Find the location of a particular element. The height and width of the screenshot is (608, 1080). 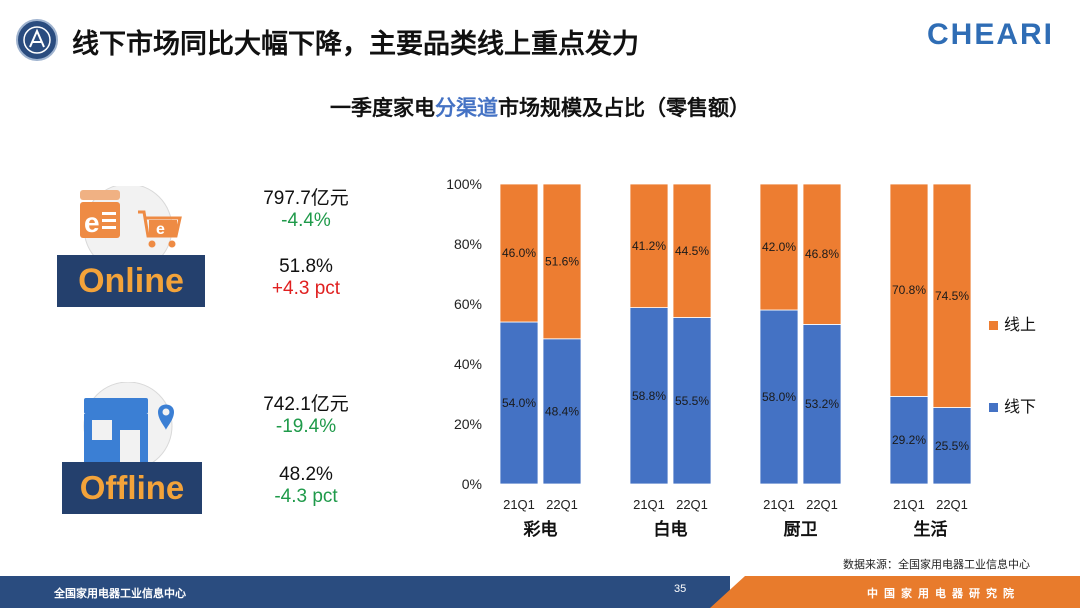

footer-bar: 全国家用电器工业信息中心 35 中国家用电器研究院 is located at coordinates (540, 592).